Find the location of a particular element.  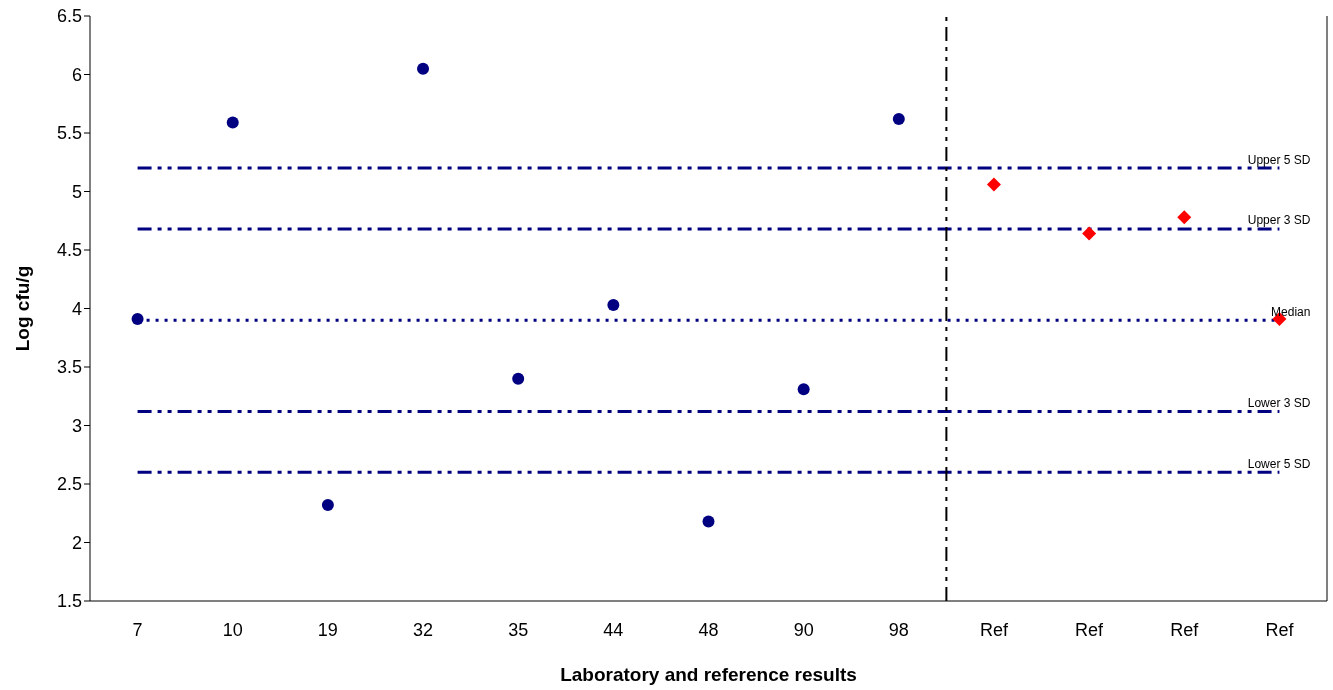

ref-line-label: Upper 3 SD is located at coordinates (1279, 220).